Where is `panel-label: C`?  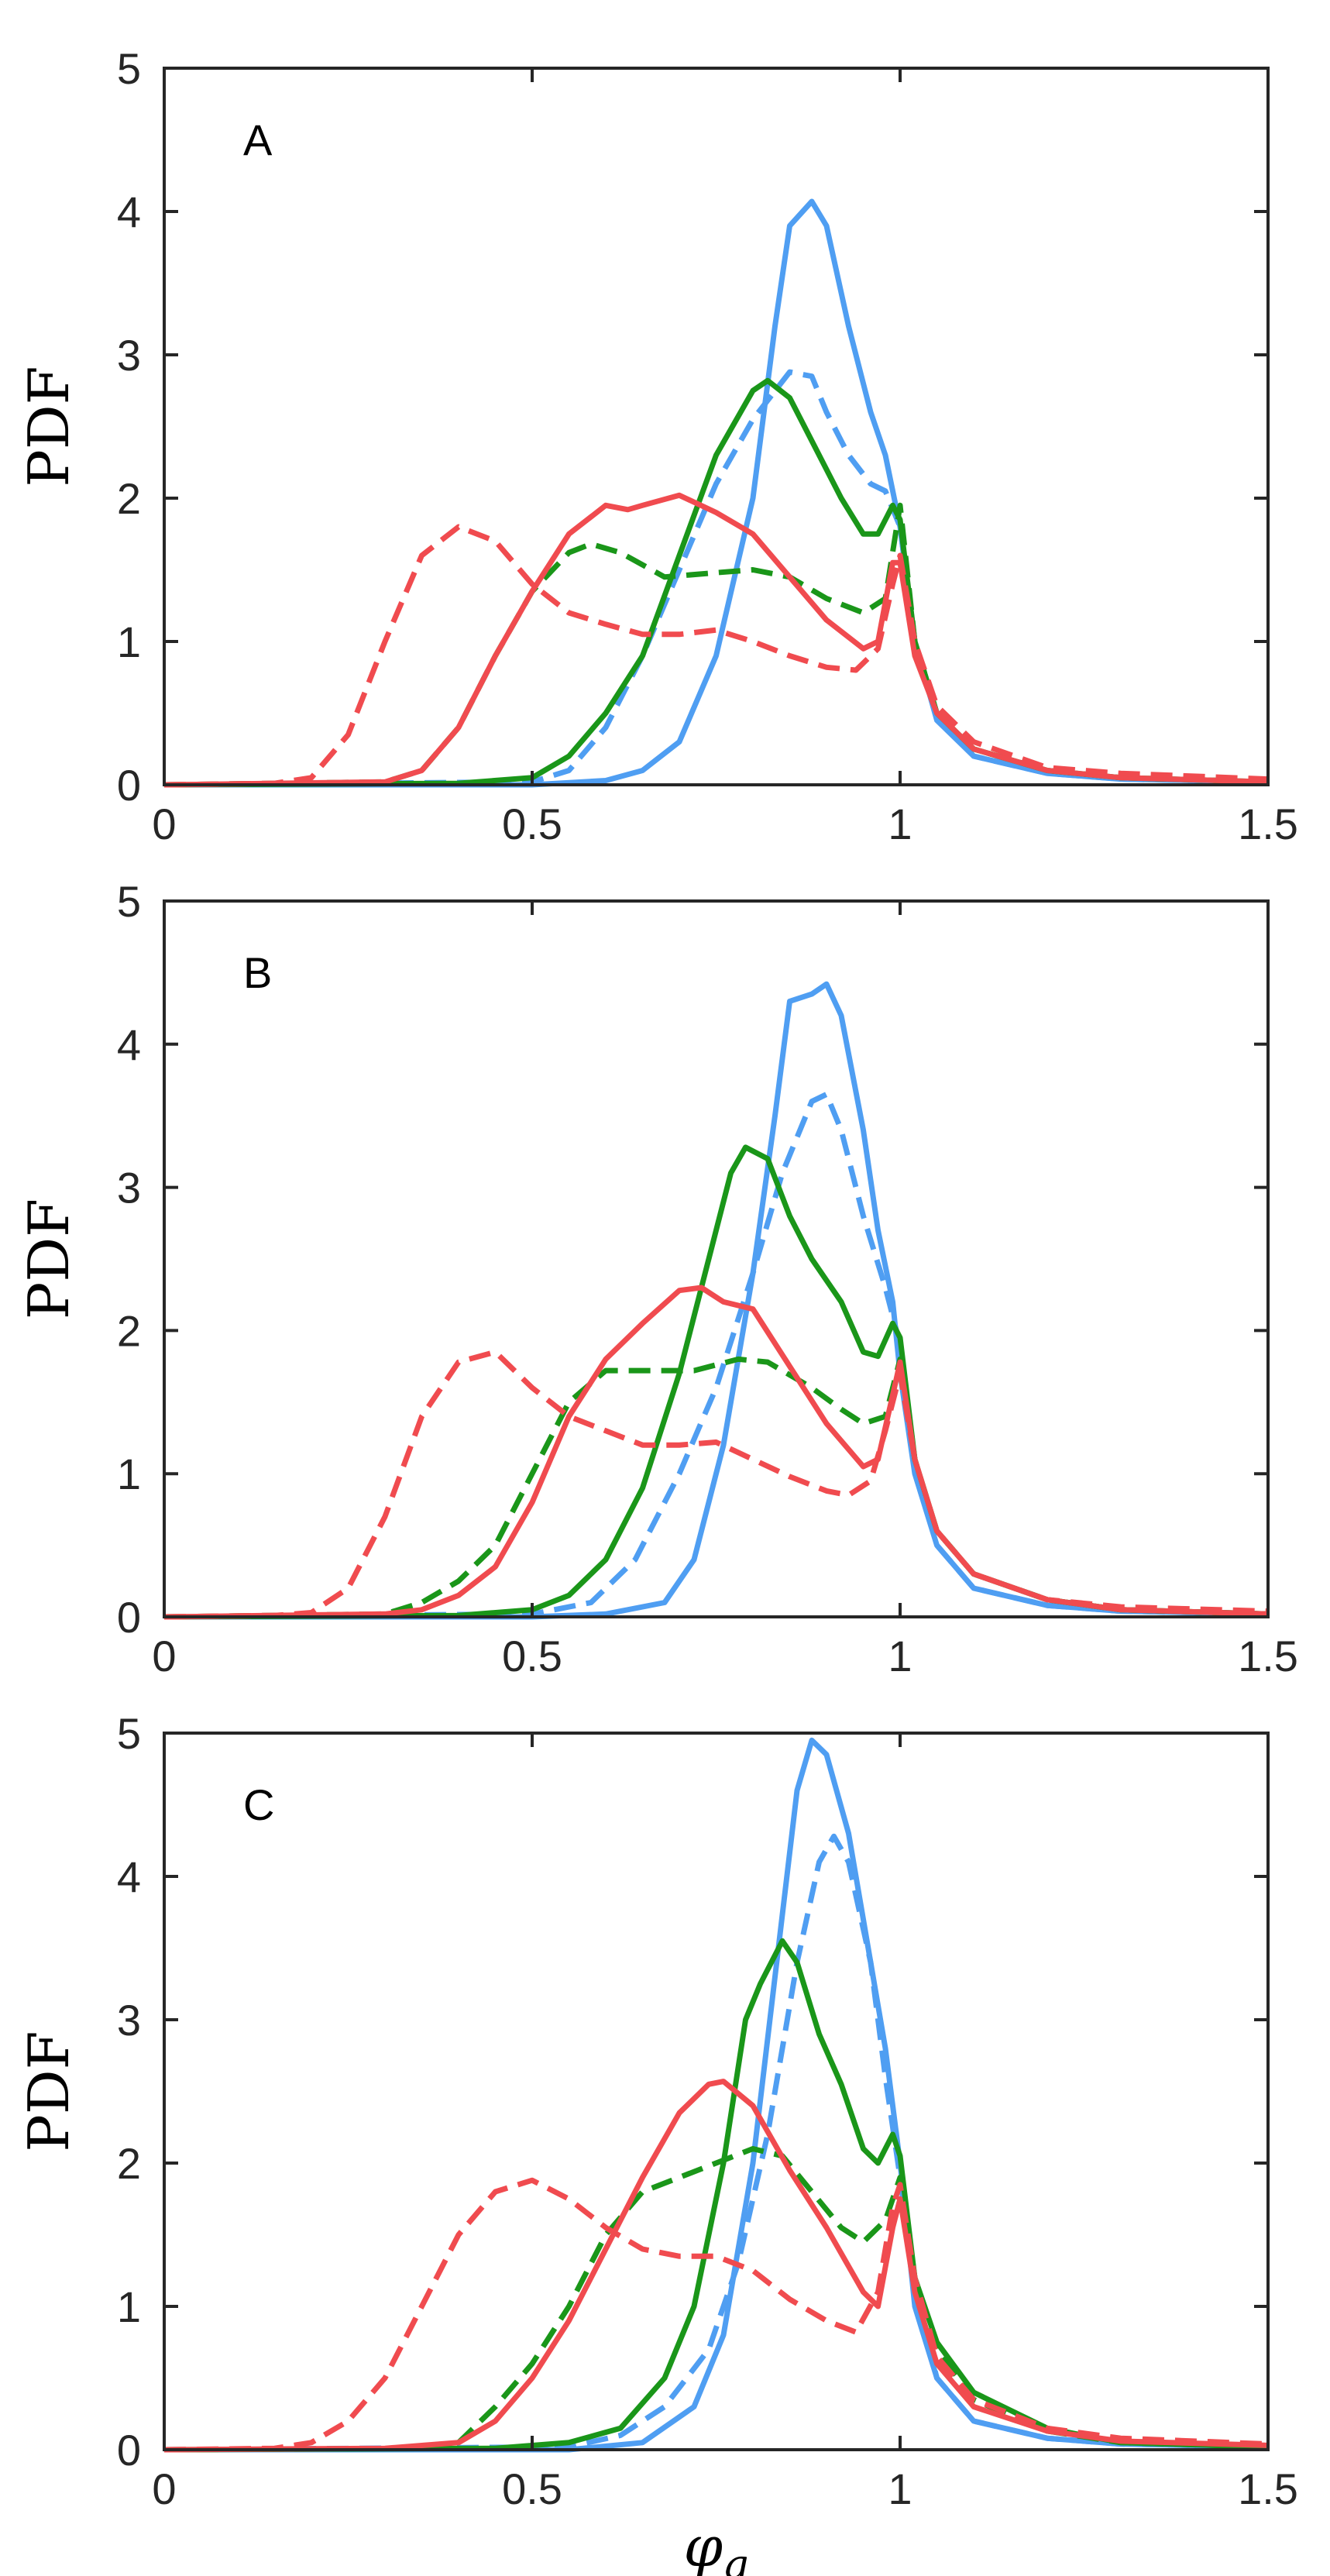 panel-label: C is located at coordinates (258, 1804).